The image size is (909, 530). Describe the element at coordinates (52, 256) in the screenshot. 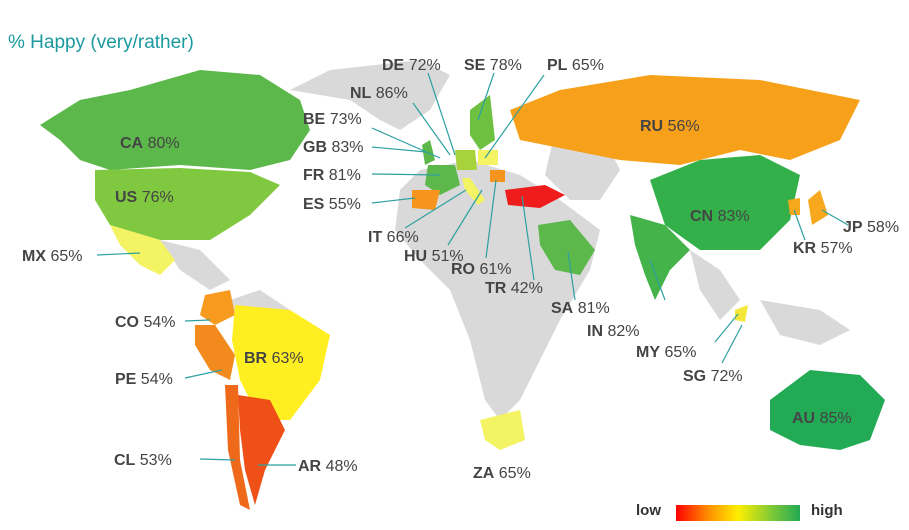

I see `label-mx: MX 65%` at that location.